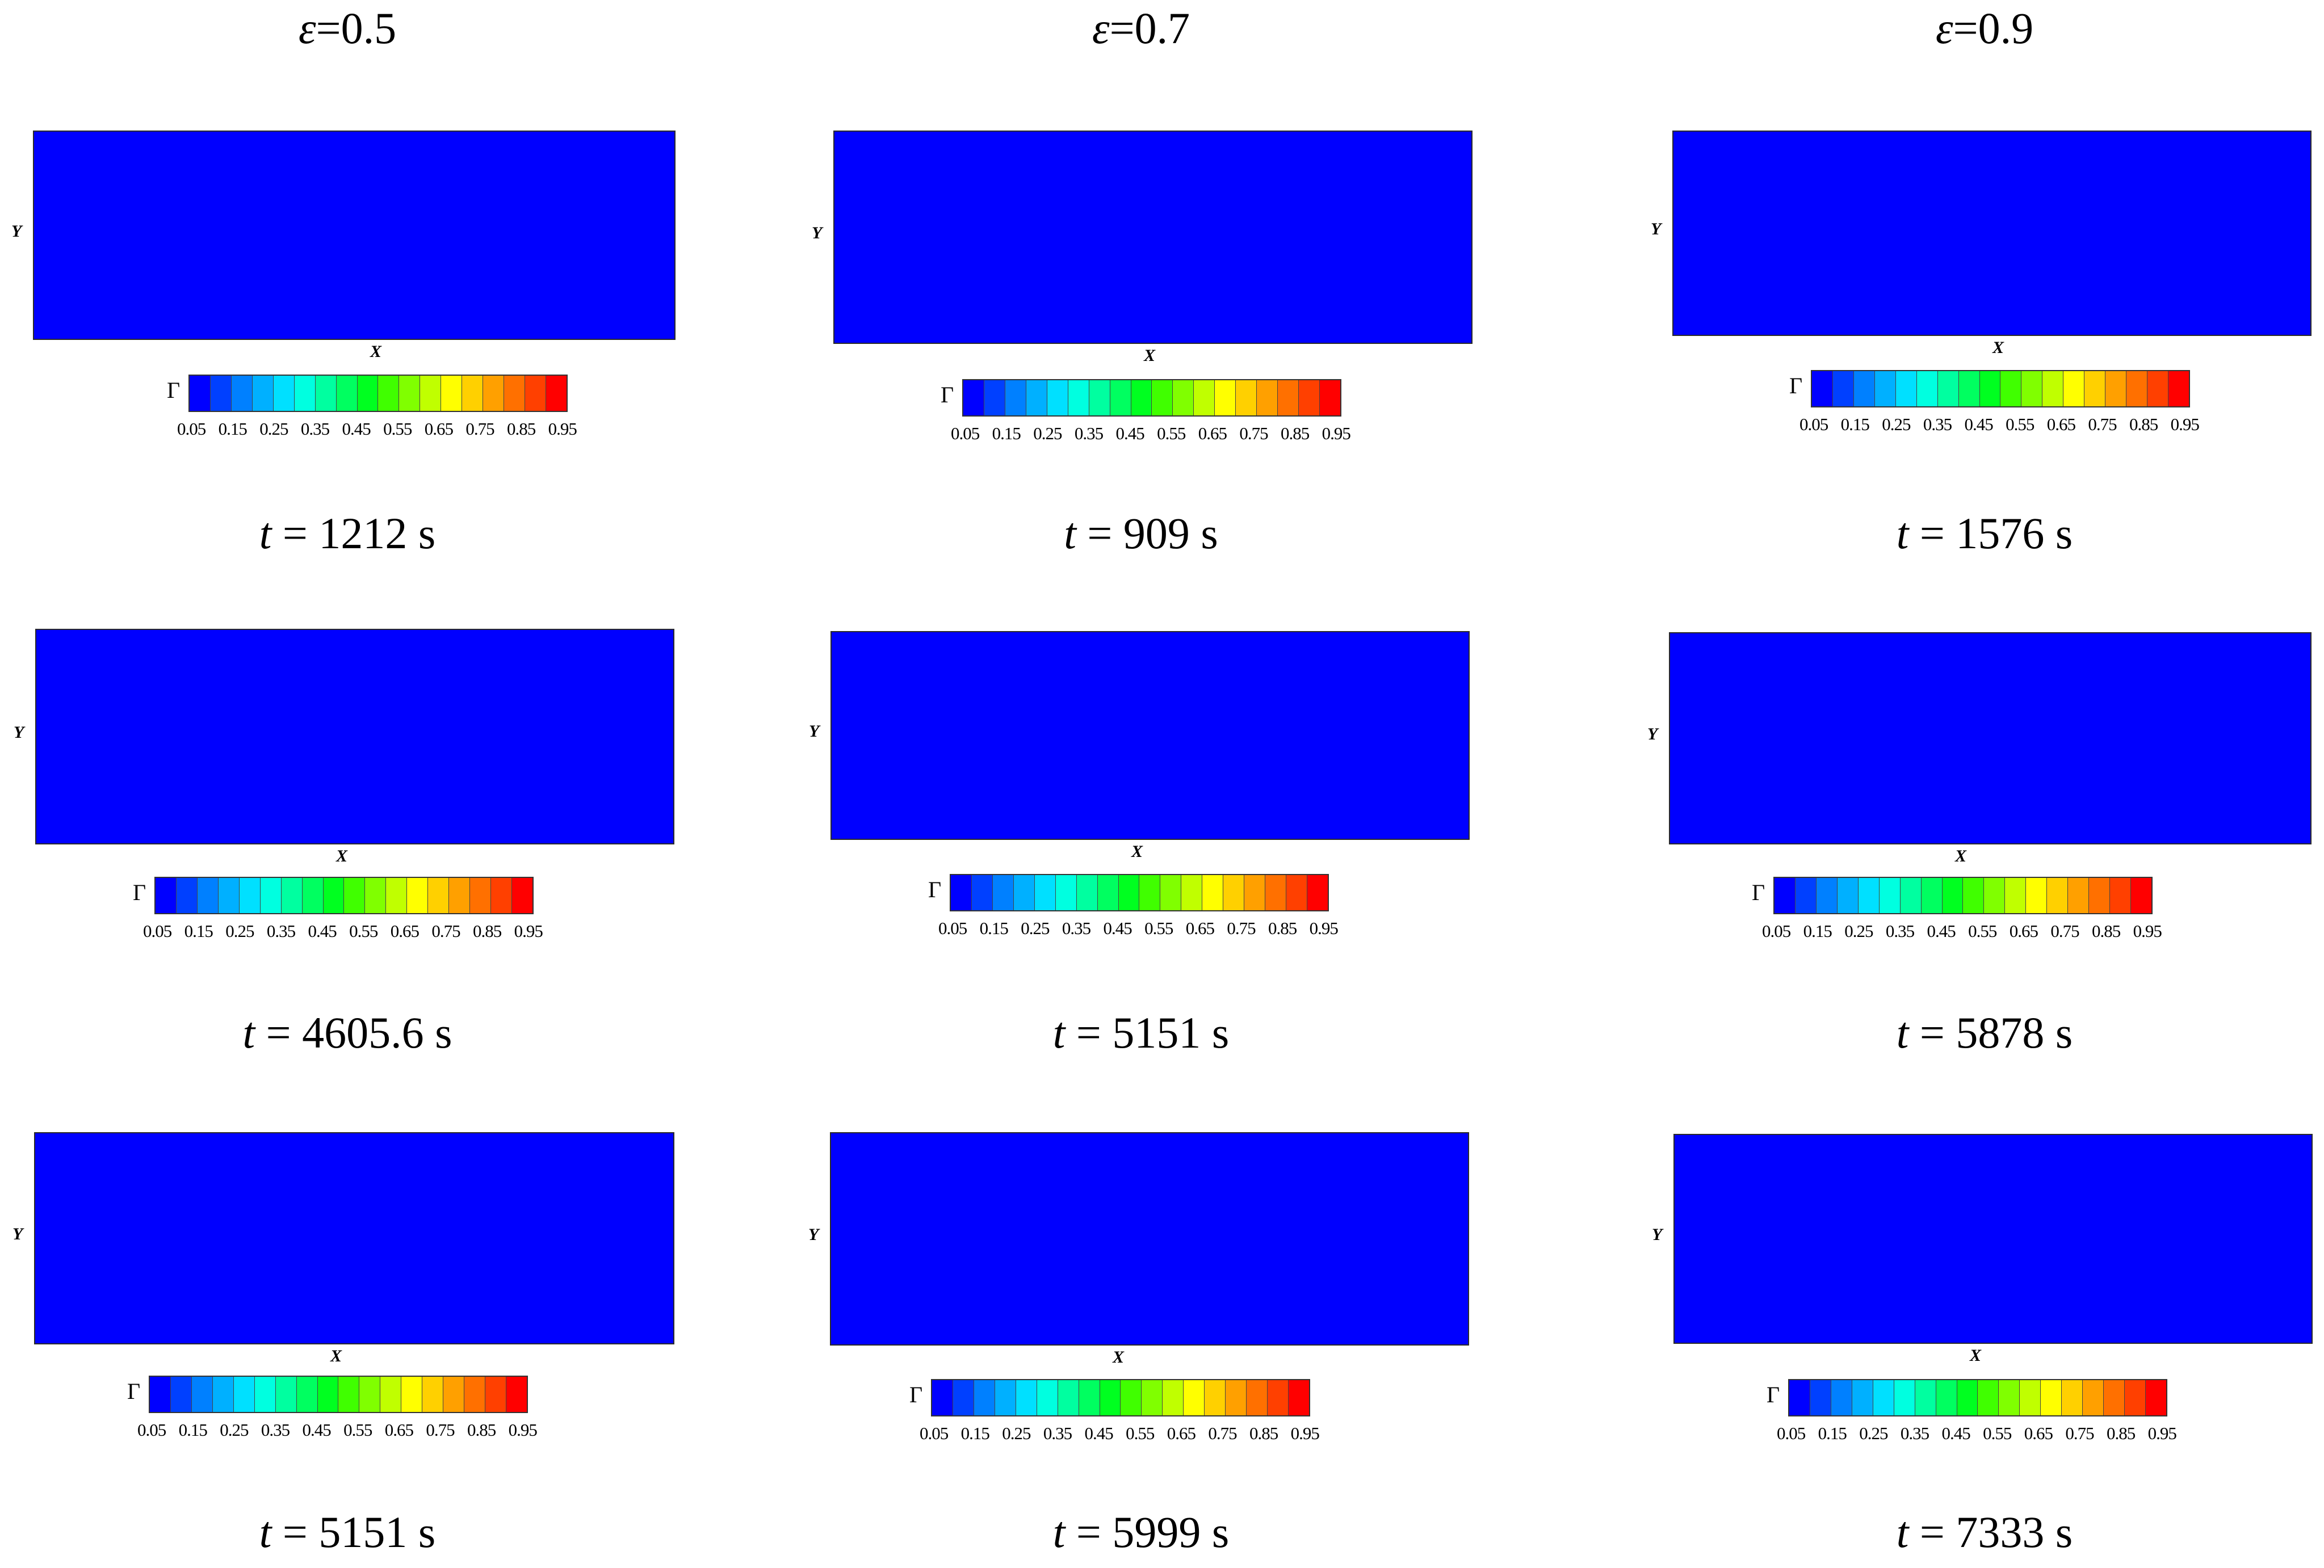  I want to click on time-label: t = 7333 s, so click(1985, 1532).